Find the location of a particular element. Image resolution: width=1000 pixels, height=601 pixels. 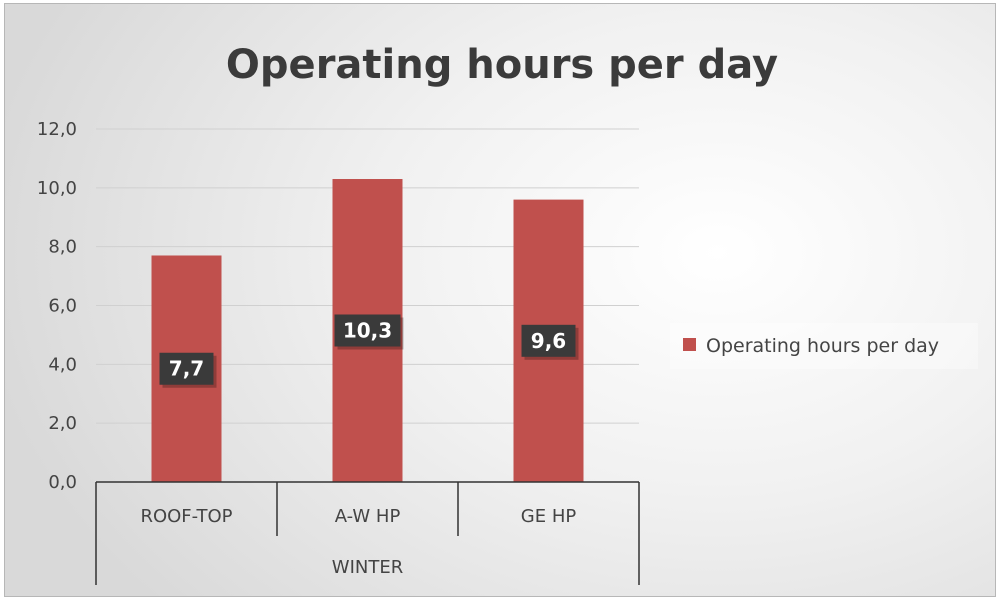

y-tick-label: 10,0 is located at coordinates (57, 188).